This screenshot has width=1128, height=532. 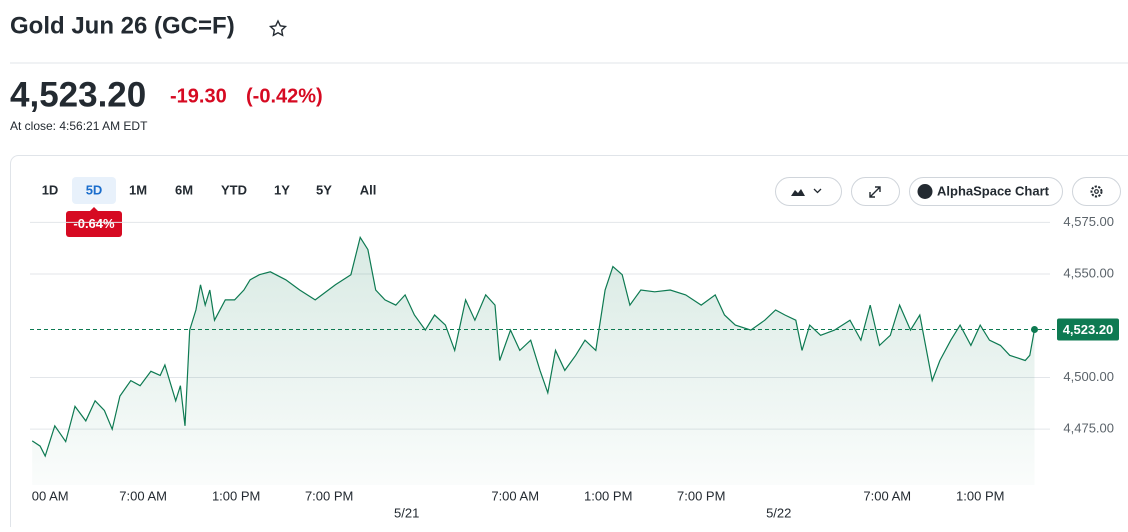 What do you see at coordinates (1088, 221) in the screenshot?
I see `y-tick-label: 4,575.00` at bounding box center [1088, 221].